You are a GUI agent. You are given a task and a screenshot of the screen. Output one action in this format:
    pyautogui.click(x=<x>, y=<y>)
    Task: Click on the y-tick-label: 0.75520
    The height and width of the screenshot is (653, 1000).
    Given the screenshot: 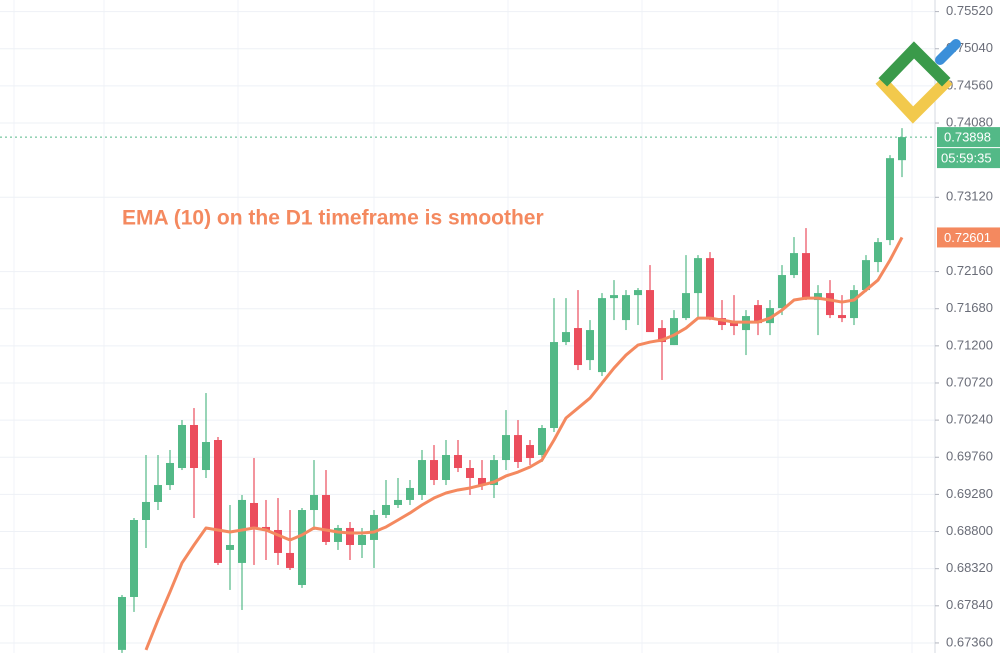 What is the action you would take?
    pyautogui.click(x=969, y=10)
    